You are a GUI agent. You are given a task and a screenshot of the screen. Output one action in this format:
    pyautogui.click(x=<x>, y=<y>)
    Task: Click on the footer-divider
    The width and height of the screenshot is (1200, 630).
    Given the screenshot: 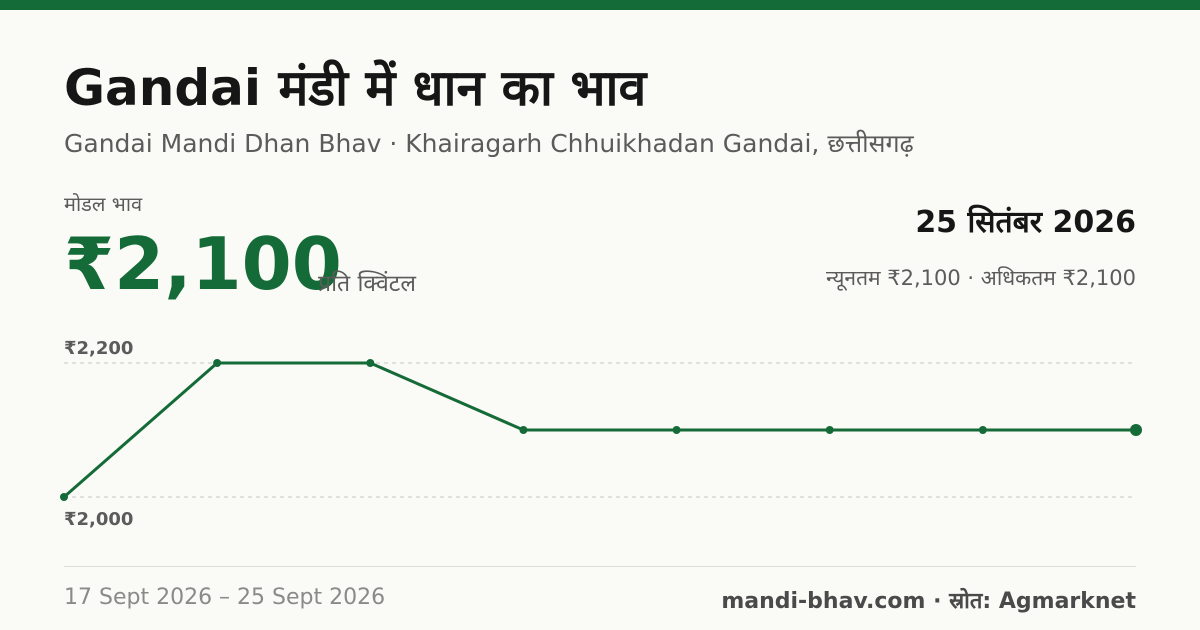 What is the action you would take?
    pyautogui.click(x=600, y=566)
    